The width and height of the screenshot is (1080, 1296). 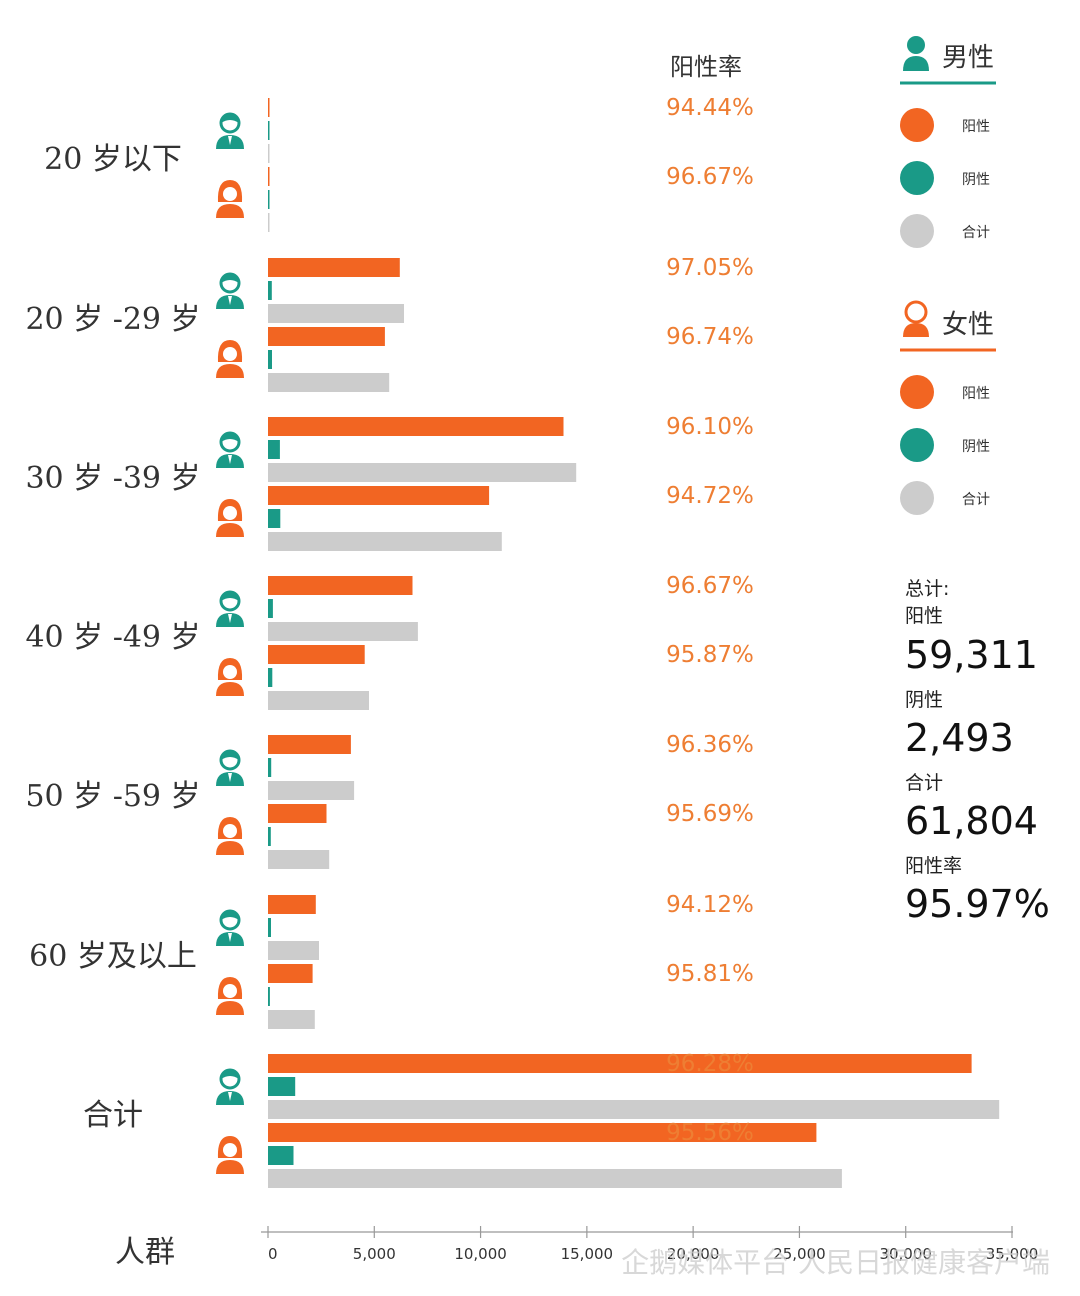 I want to click on x-tick-label-6: 30,000, so click(x=905, y=1254).